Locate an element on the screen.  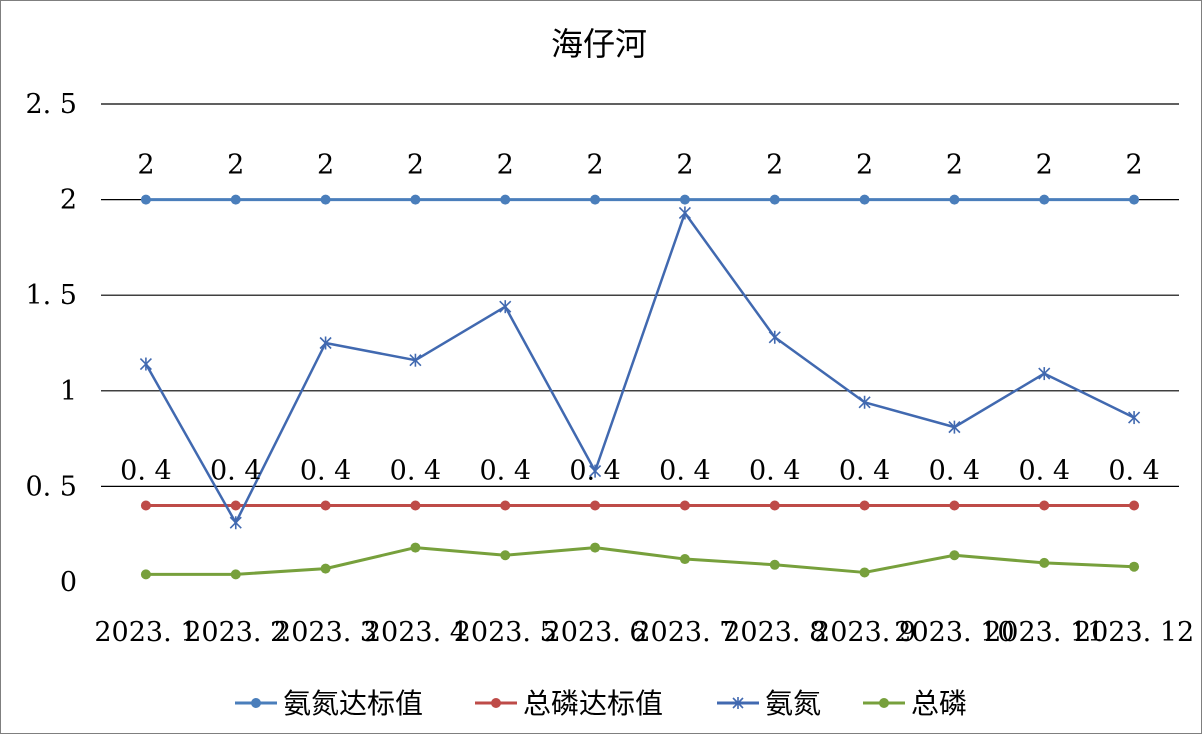
x-category-label: 2023. 8 is located at coordinates (774, 632).